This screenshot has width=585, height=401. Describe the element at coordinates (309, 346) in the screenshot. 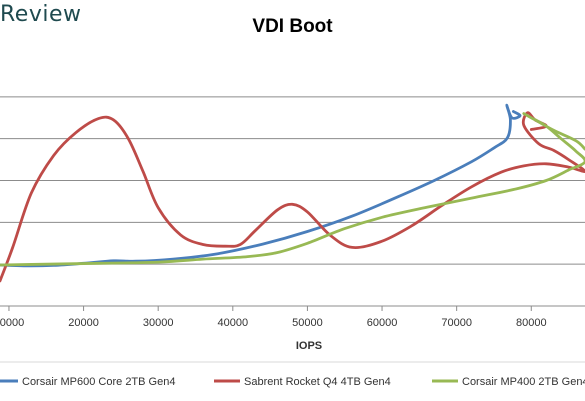

I see `x-axis-label: IOPS` at that location.